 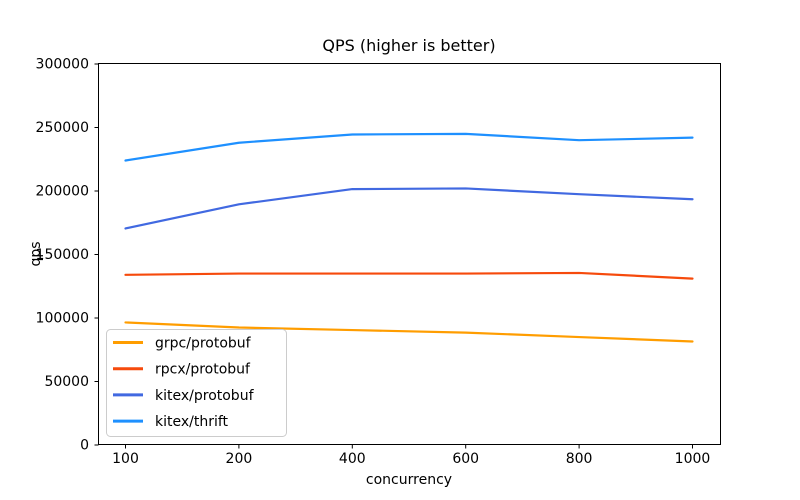 I want to click on x-tick-label: 600, so click(x=465, y=459).